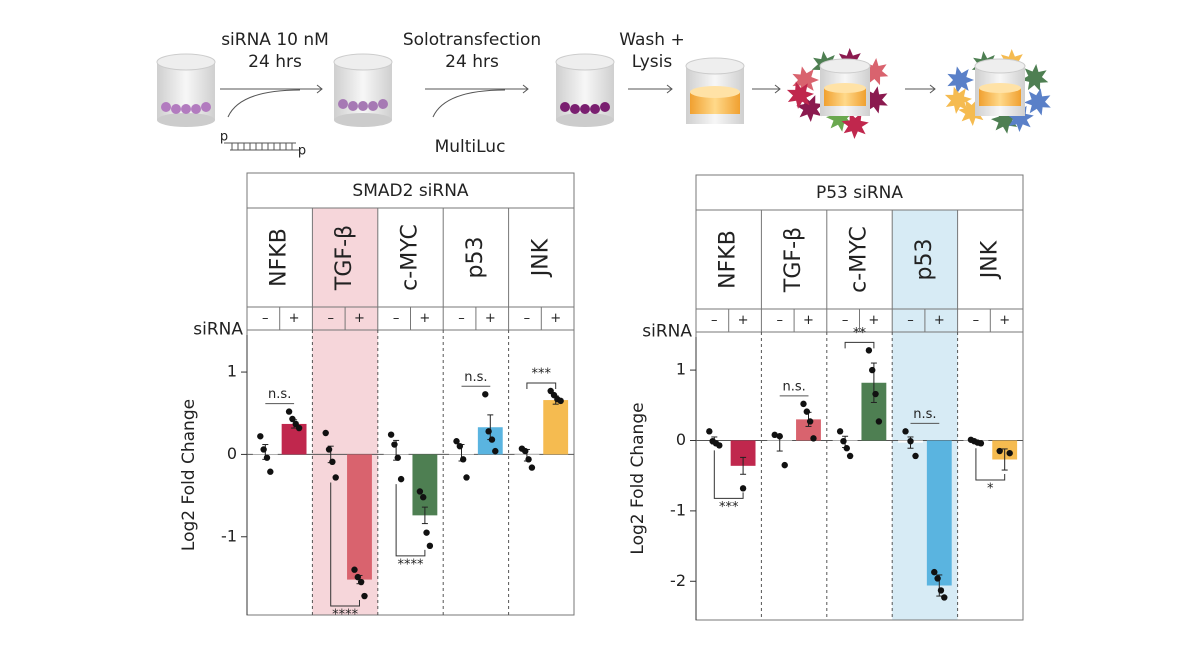 This screenshot has width=1200, height=648. Describe the element at coordinates (472, 62) in the screenshot. I see `step-text: 24 hrs` at that location.